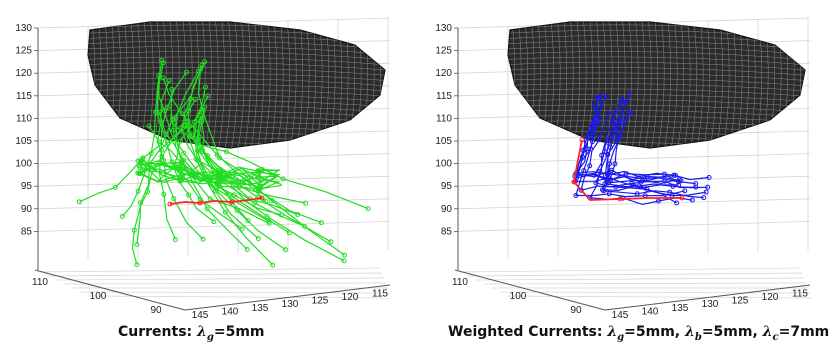  I want to click on p0-x-tick-label: 130, so click(290, 304).